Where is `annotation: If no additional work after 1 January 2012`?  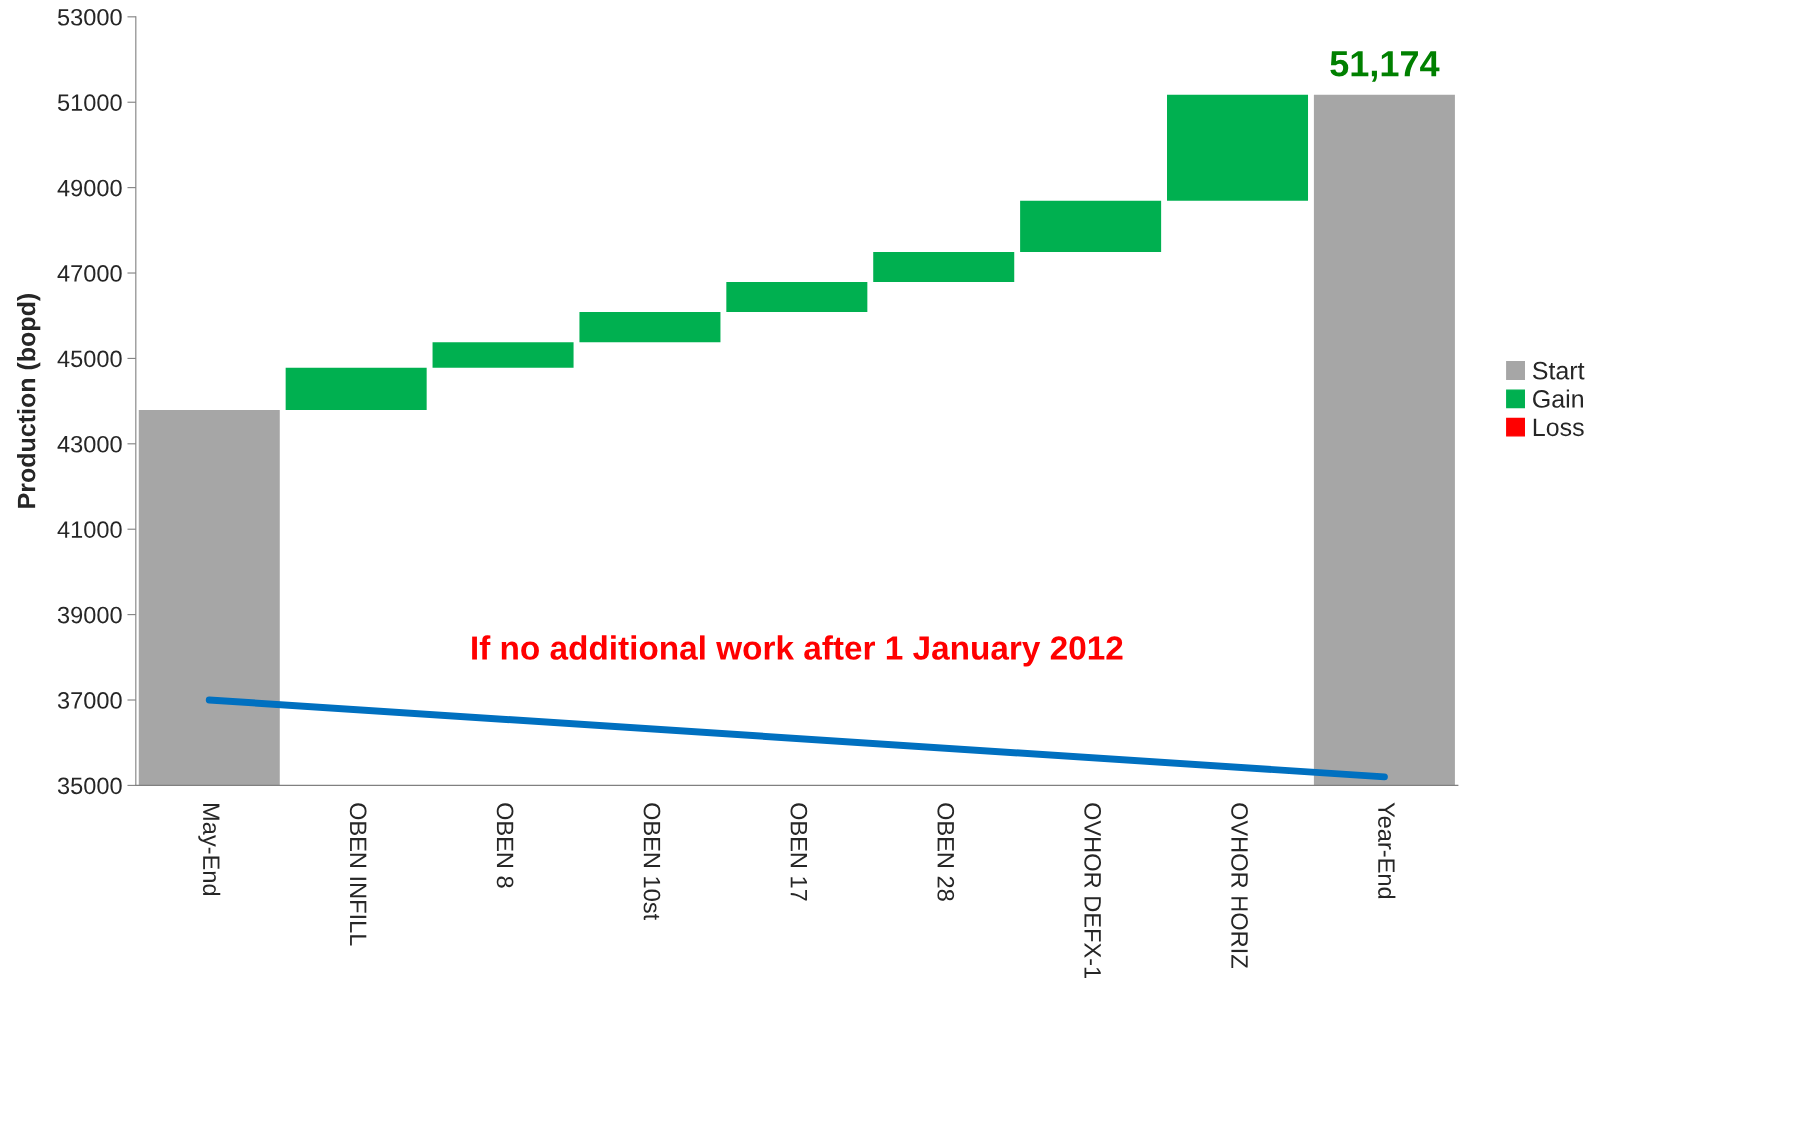 annotation: If no additional work after 1 January 2012 is located at coordinates (797, 651).